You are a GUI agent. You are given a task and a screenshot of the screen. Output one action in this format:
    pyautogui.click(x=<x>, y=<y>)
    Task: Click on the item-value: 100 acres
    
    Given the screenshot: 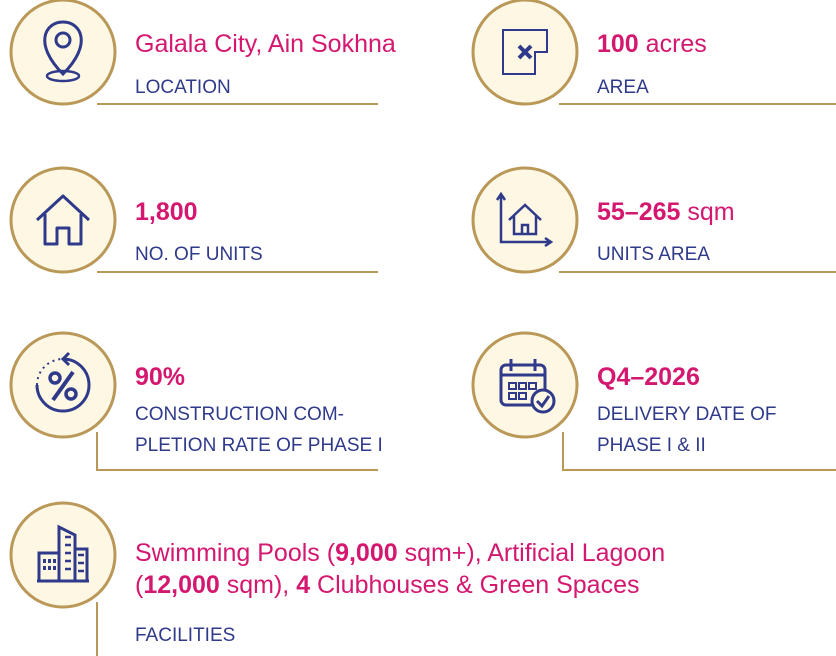 What is the action you would take?
    pyautogui.click(x=652, y=44)
    